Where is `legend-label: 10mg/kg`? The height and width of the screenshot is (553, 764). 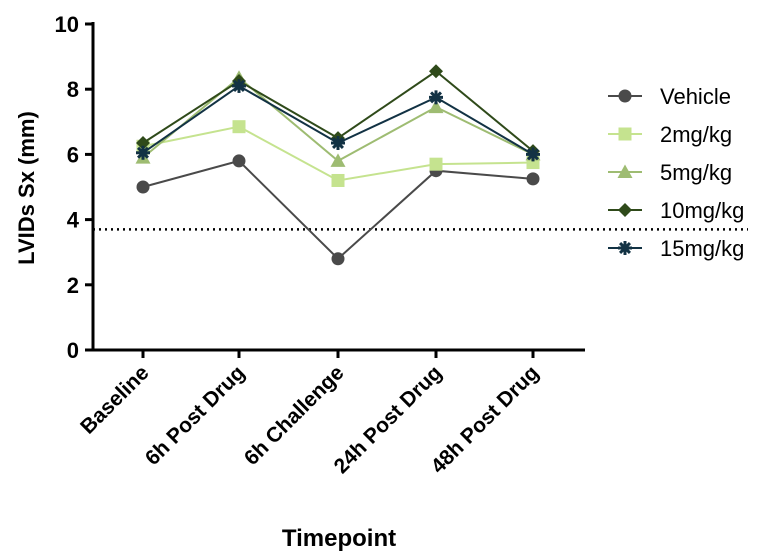
legend-label: 10mg/kg is located at coordinates (702, 210).